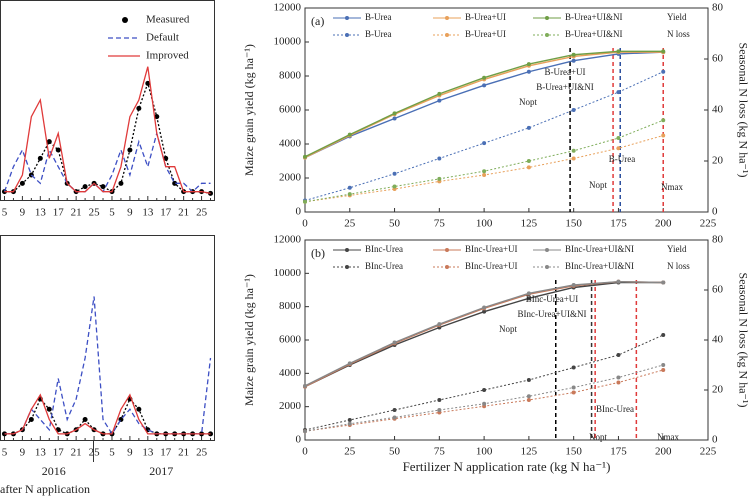  What do you see at coordinates (718, 340) in the screenshot?
I see `y2-tick-label: 40` at bounding box center [718, 340].